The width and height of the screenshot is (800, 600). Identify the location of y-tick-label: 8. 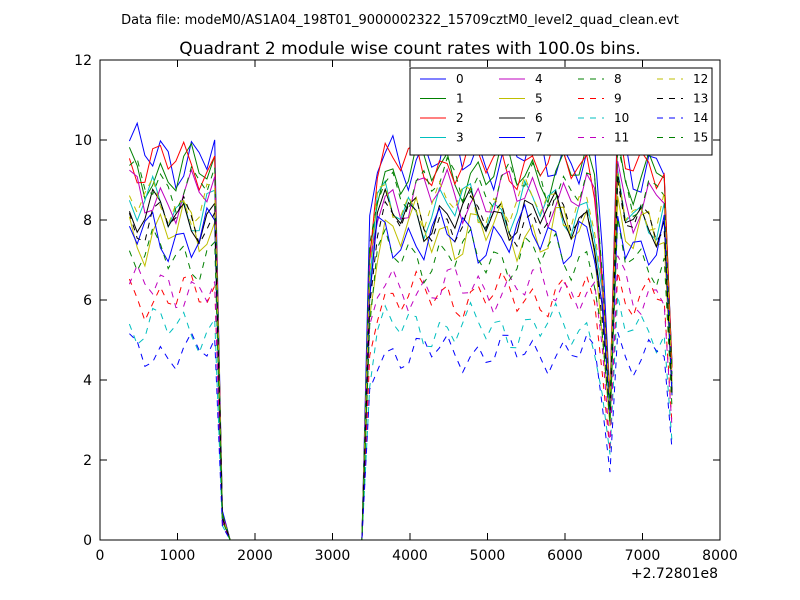
(87, 221).